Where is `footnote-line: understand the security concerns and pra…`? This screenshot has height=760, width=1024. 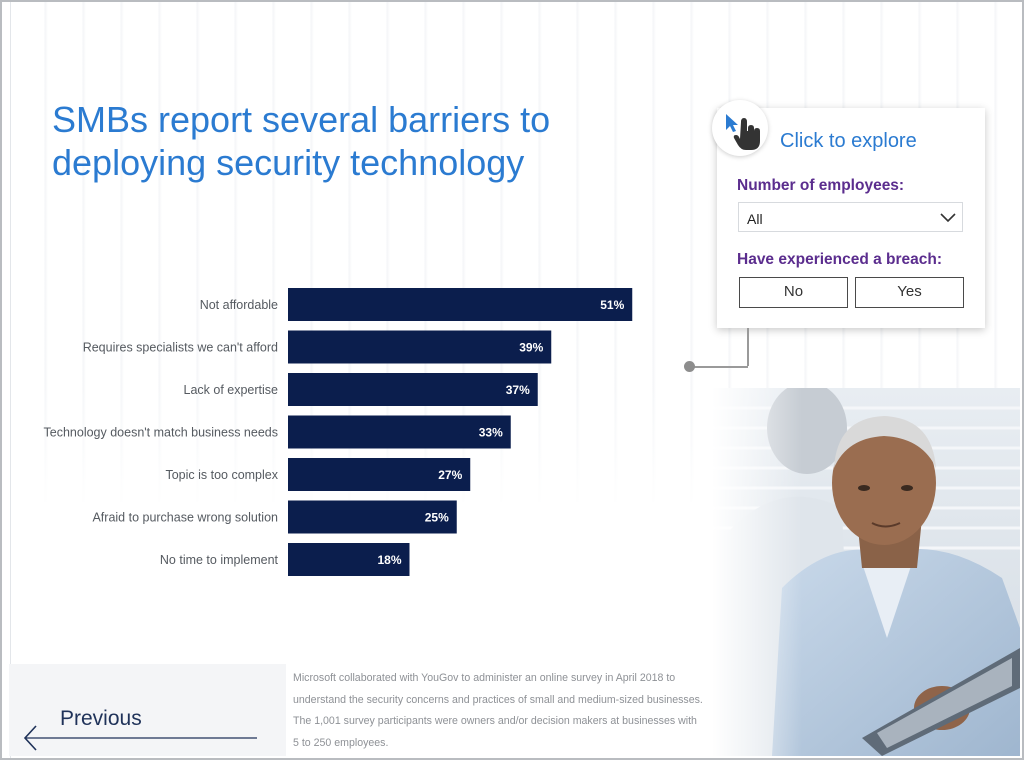 footnote-line: understand the security concerns and pra… is located at coordinates (498, 699).